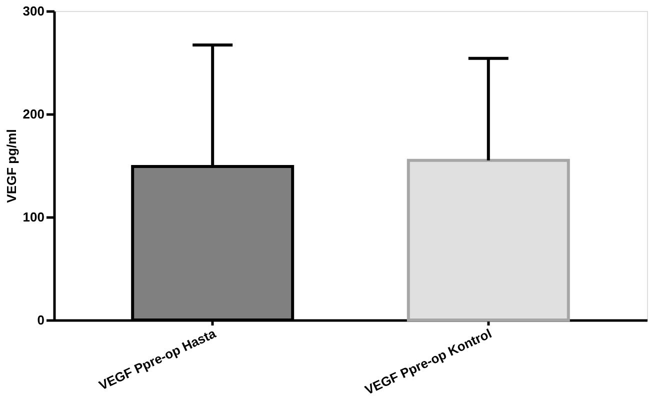 Image resolution: width=652 pixels, height=403 pixels. What do you see at coordinates (40, 320) in the screenshot?
I see `y-tick-label: 0` at bounding box center [40, 320].